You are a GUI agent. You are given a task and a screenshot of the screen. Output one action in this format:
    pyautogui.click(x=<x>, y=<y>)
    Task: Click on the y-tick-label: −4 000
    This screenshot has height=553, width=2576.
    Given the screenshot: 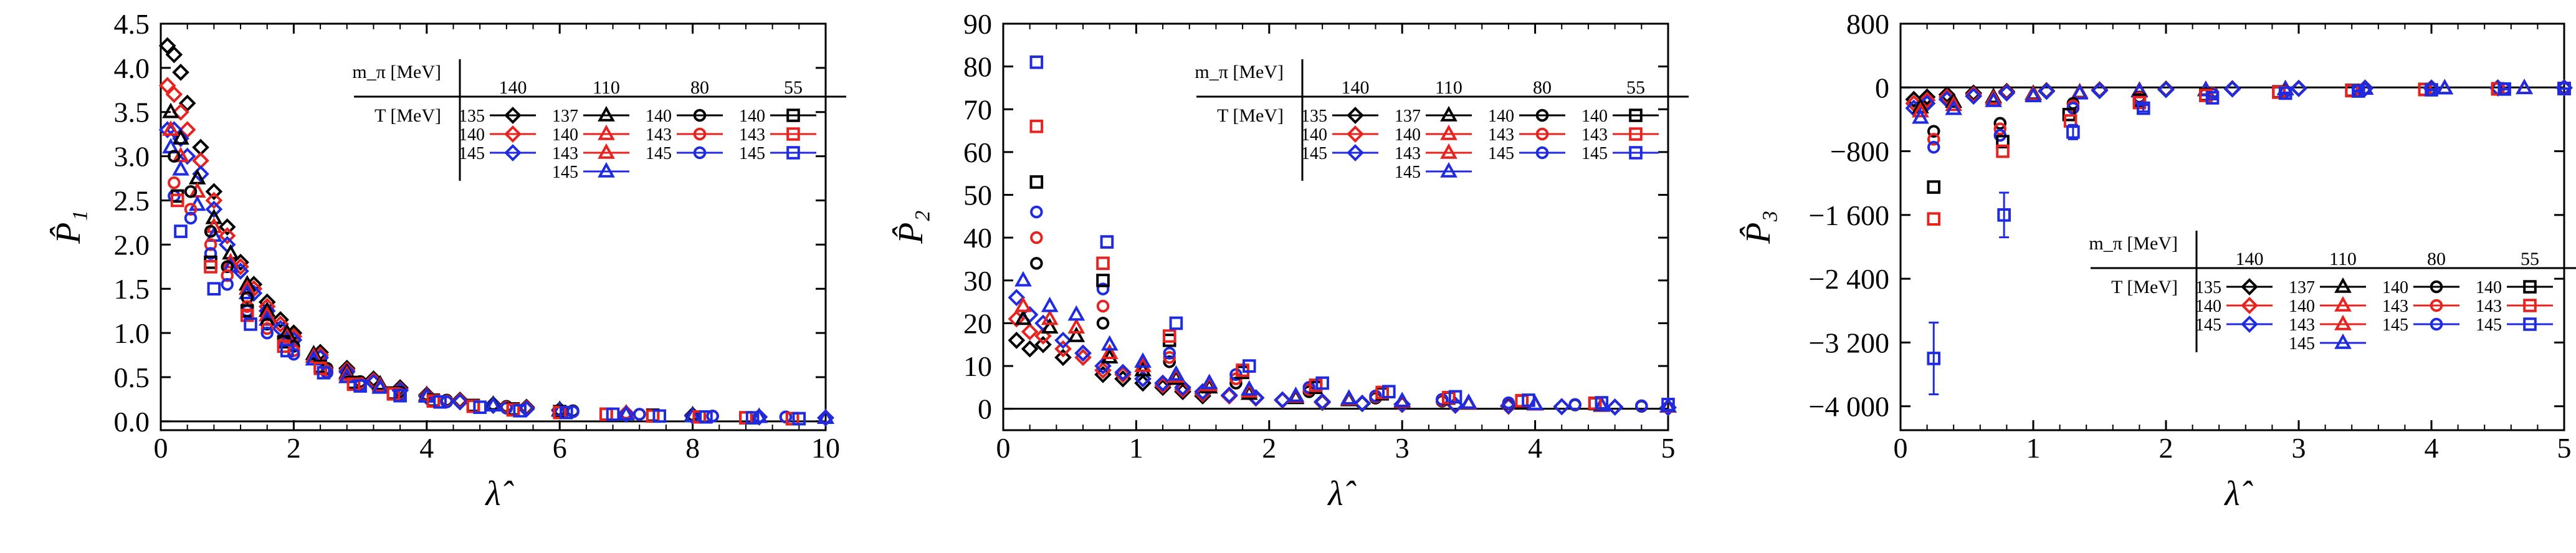 What is the action you would take?
    pyautogui.click(x=1849, y=407)
    